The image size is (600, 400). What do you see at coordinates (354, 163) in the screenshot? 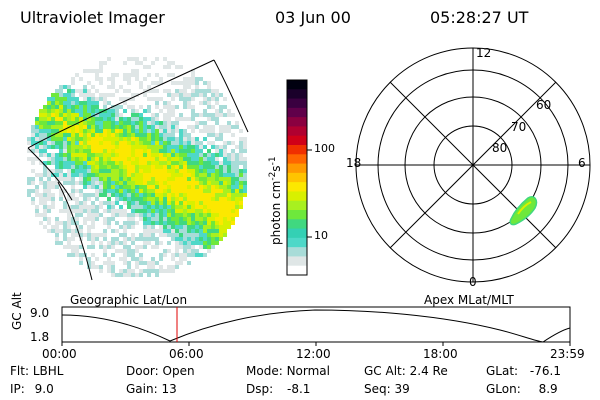
I see `mlt-label-18: 18` at bounding box center [354, 163].